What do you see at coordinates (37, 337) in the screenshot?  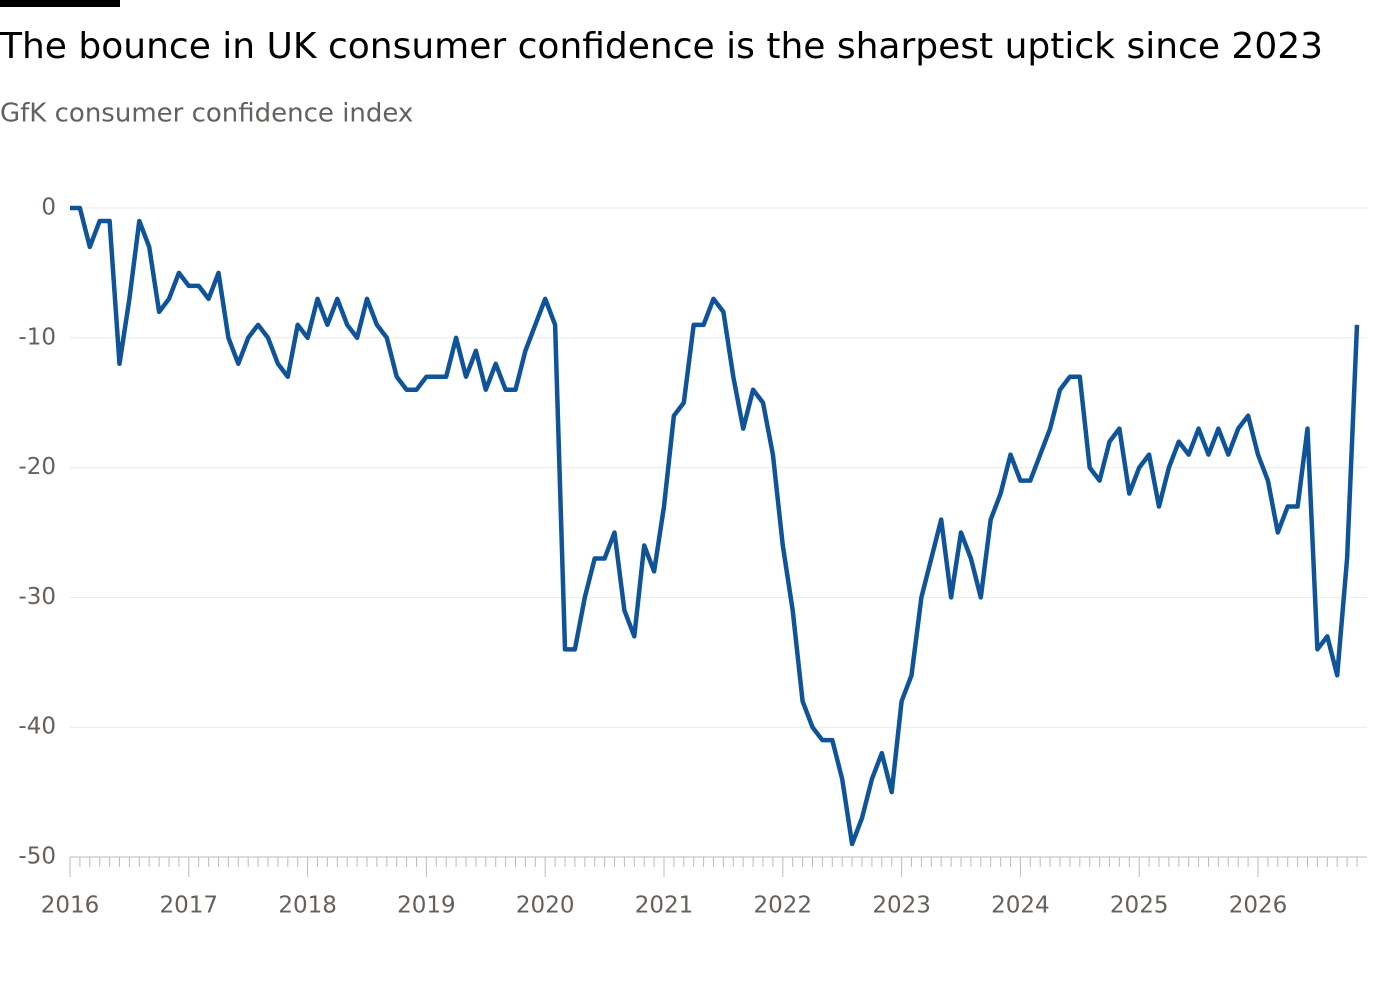 I see `y-tick-label: -10` at bounding box center [37, 337].